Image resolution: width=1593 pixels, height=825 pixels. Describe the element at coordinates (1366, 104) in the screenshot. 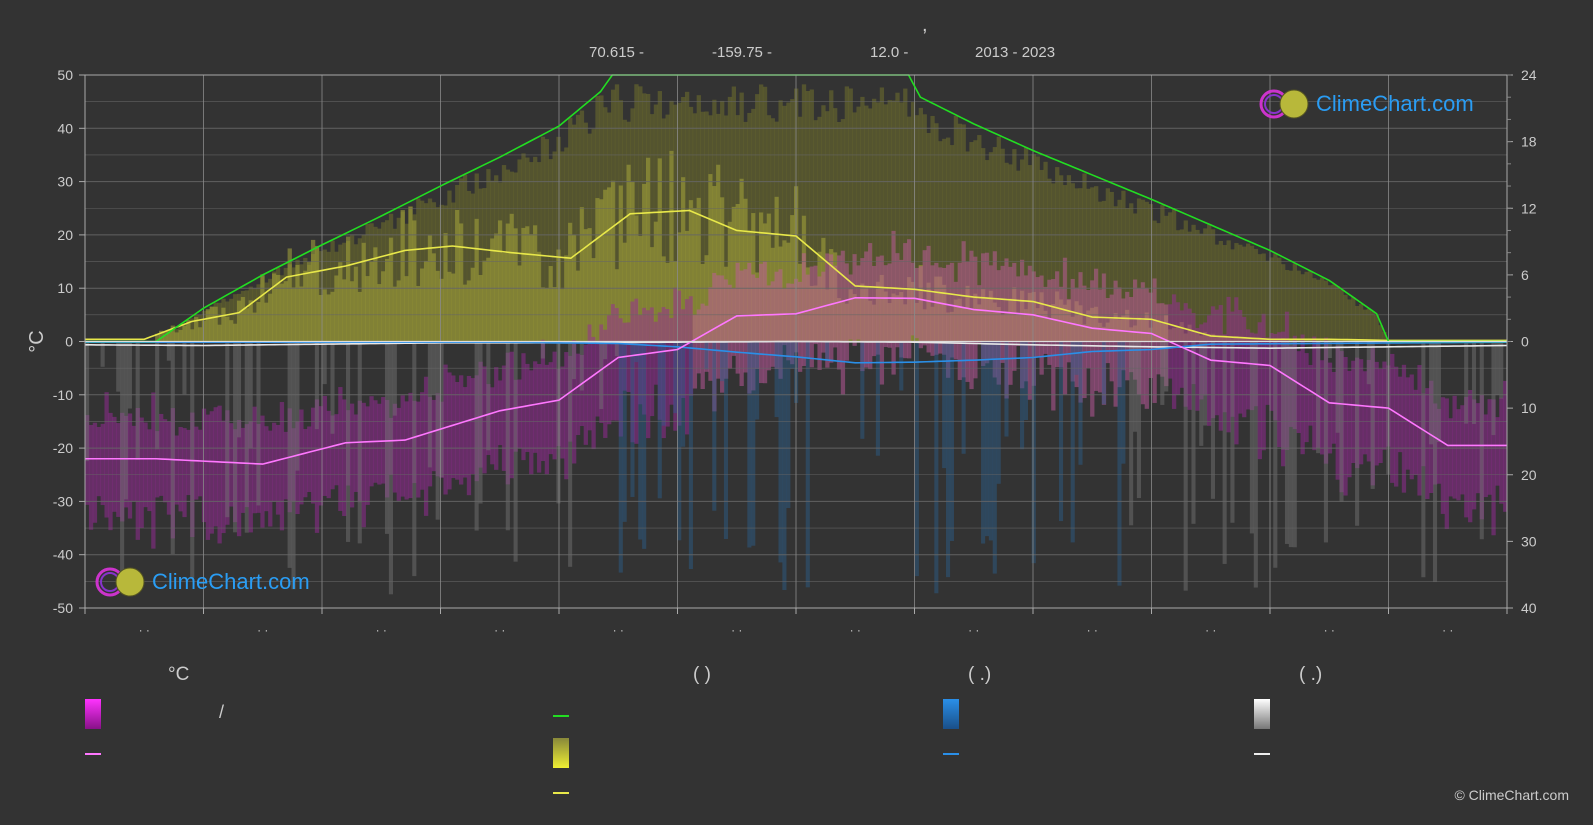

I see `logo-top: ClimeChart.com` at that location.